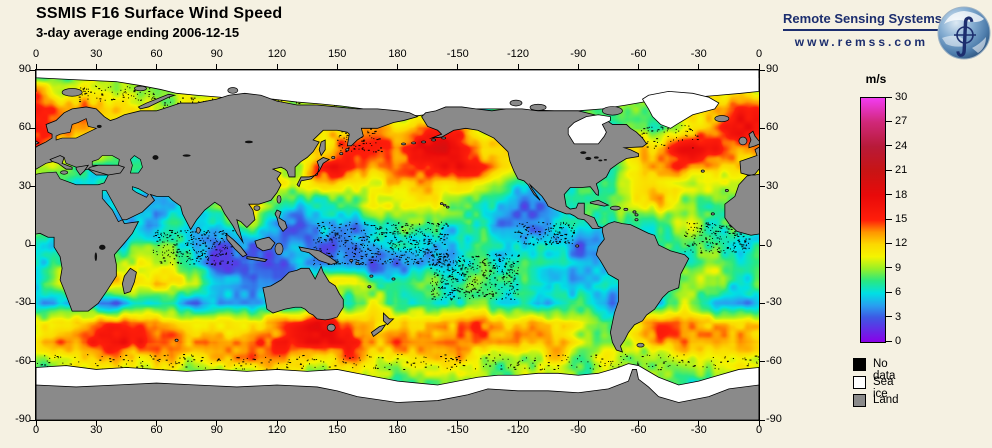  I want to click on page-title: SSMIS F16 Surface Wind Speed, so click(159, 13).